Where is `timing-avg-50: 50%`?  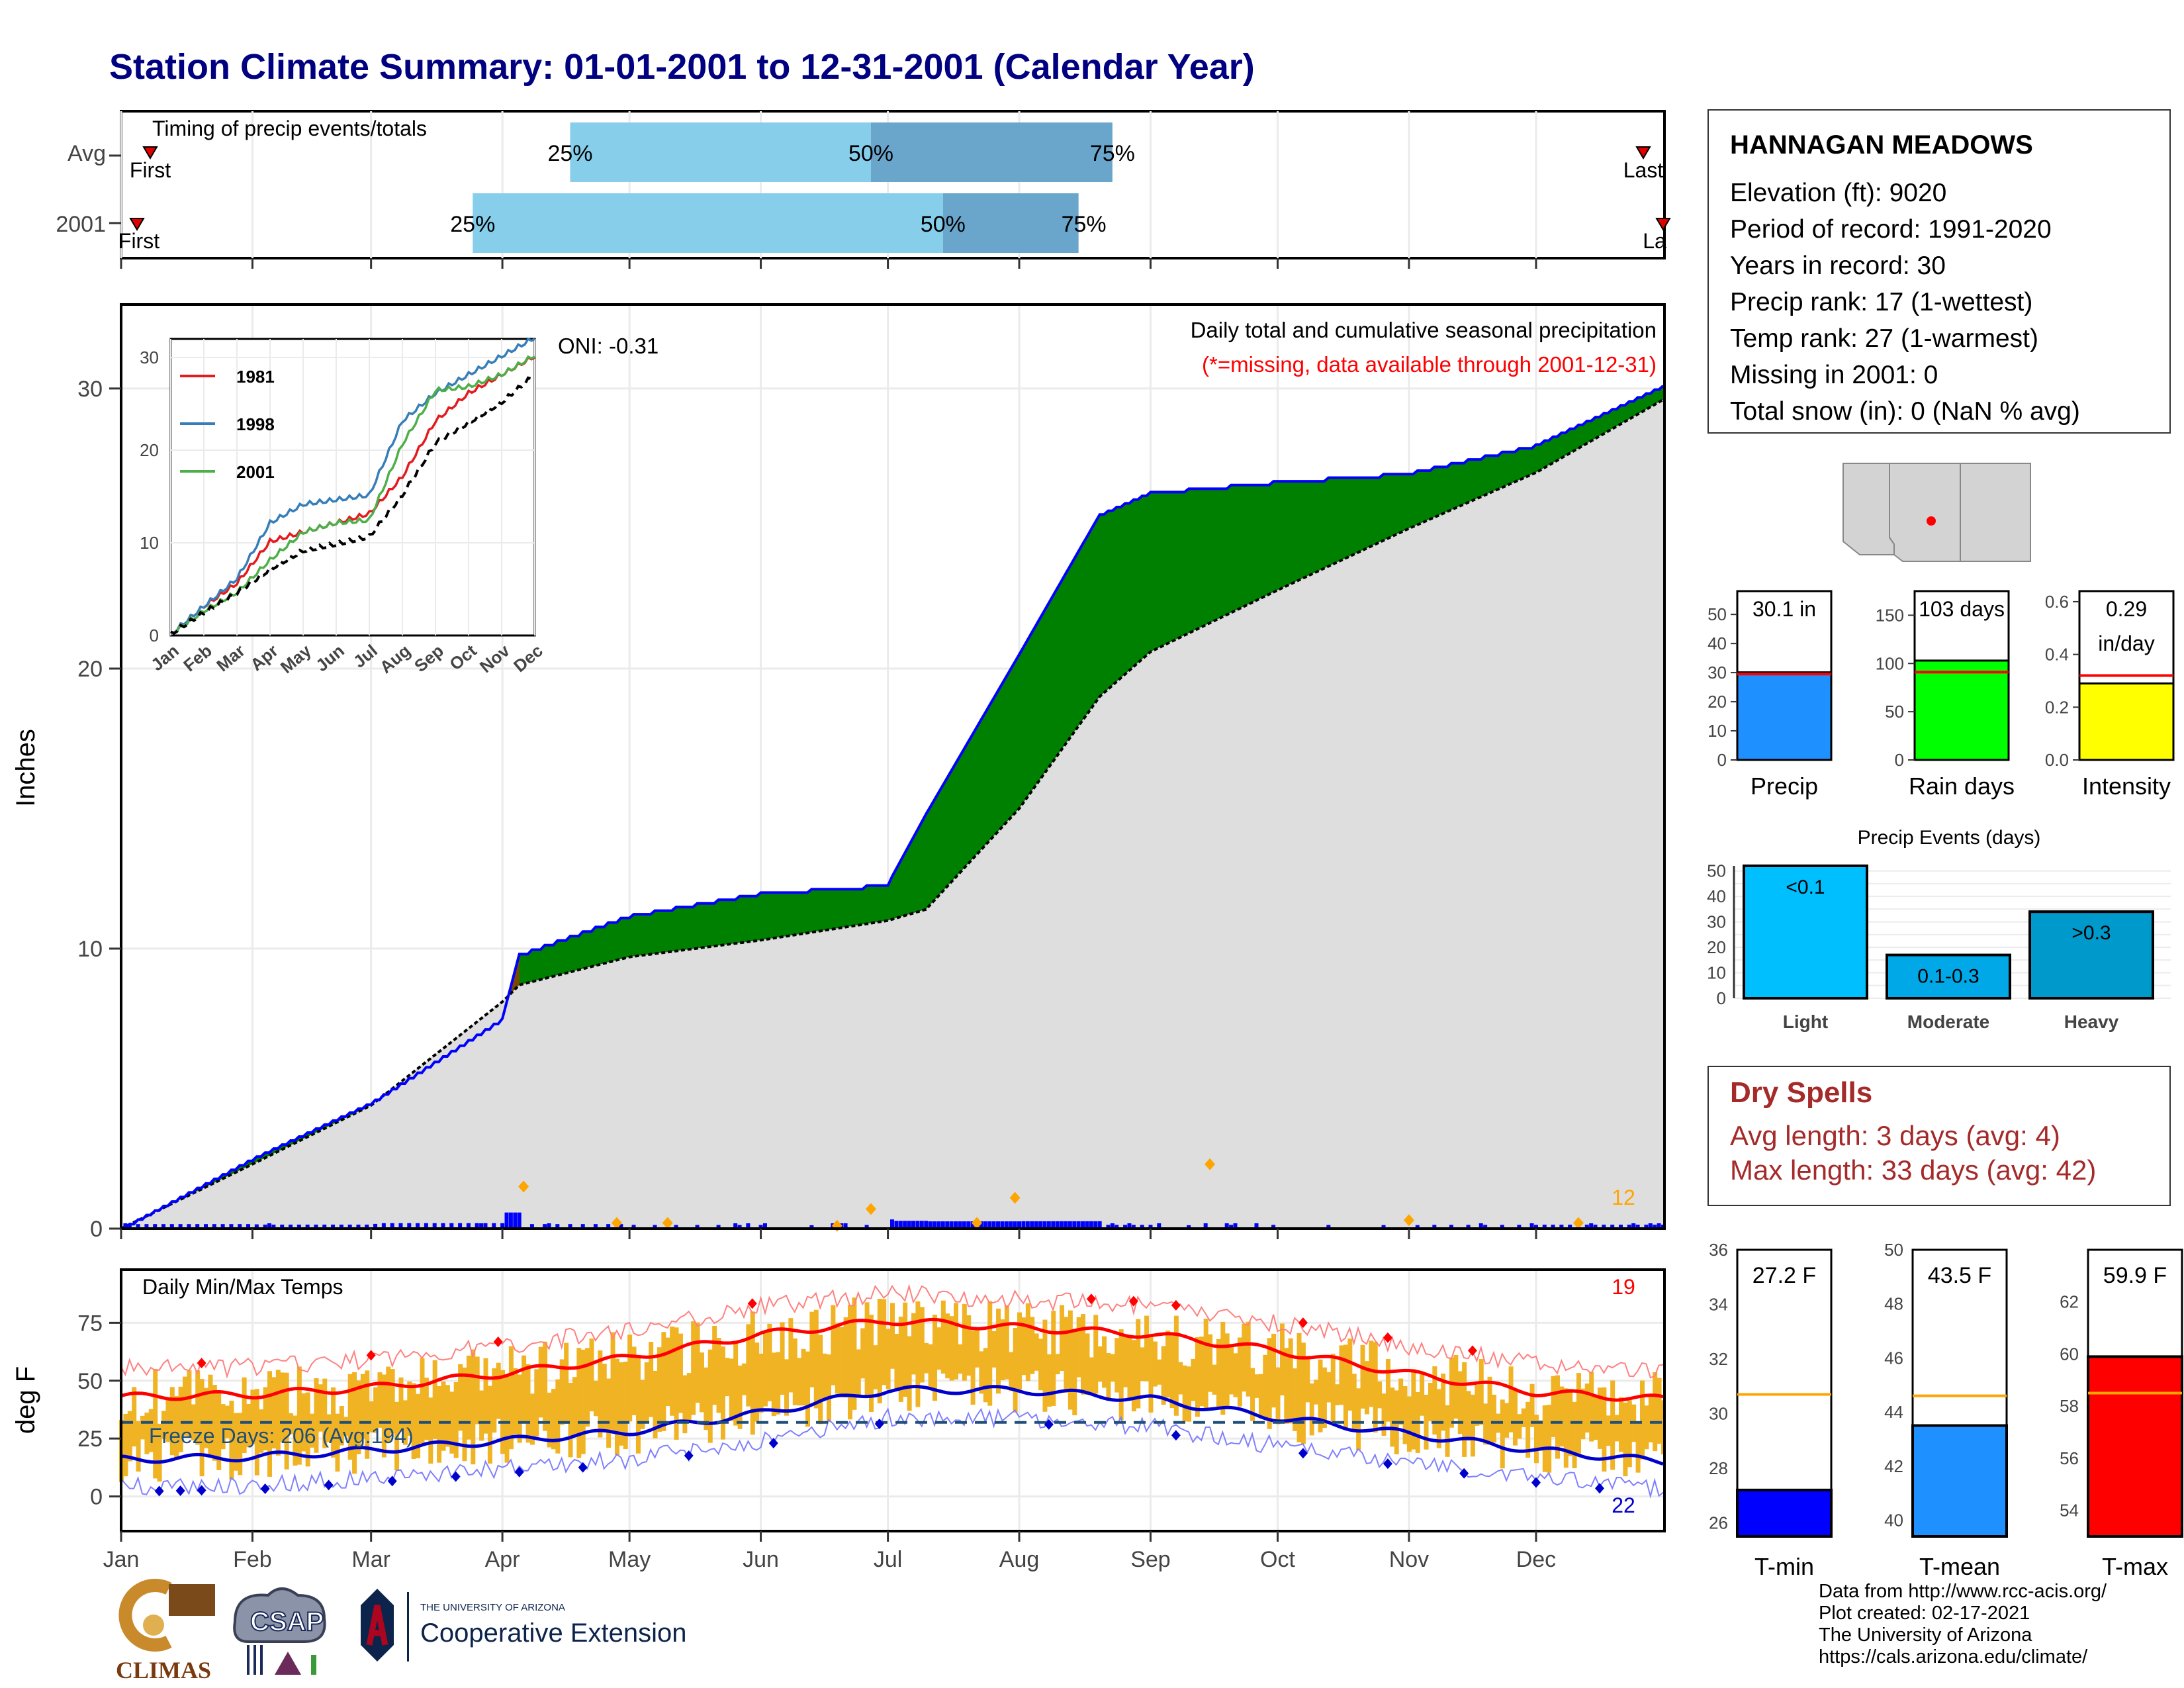
timing-avg-50: 50% is located at coordinates (870, 153).